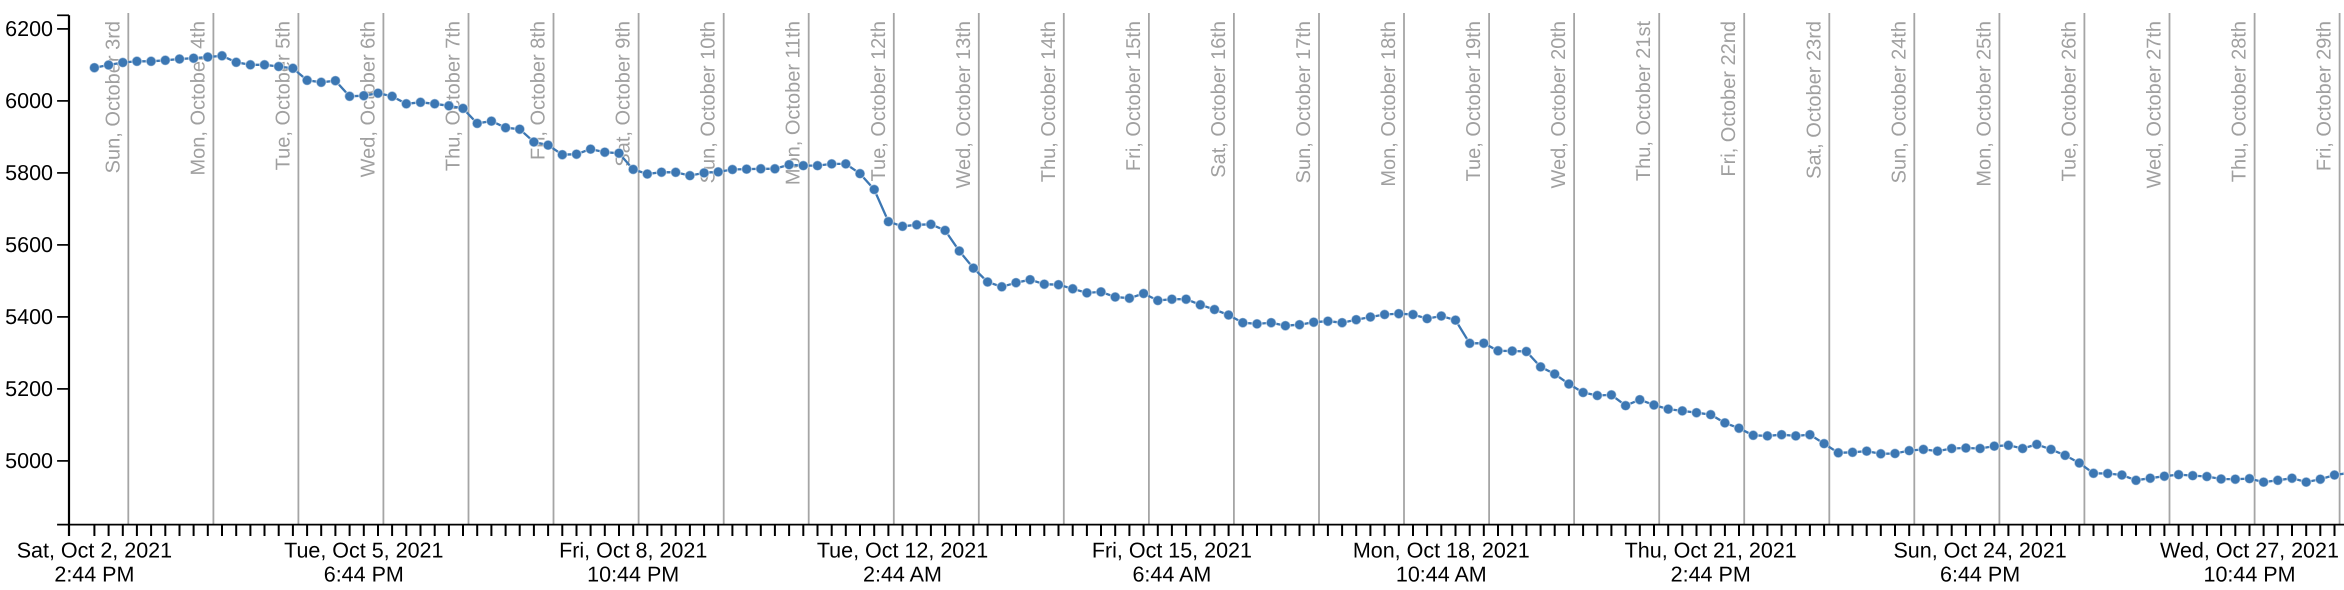  Describe the element at coordinates (1219, 99) in the screenshot. I see `svg-text: Sat, October 16th` at that location.